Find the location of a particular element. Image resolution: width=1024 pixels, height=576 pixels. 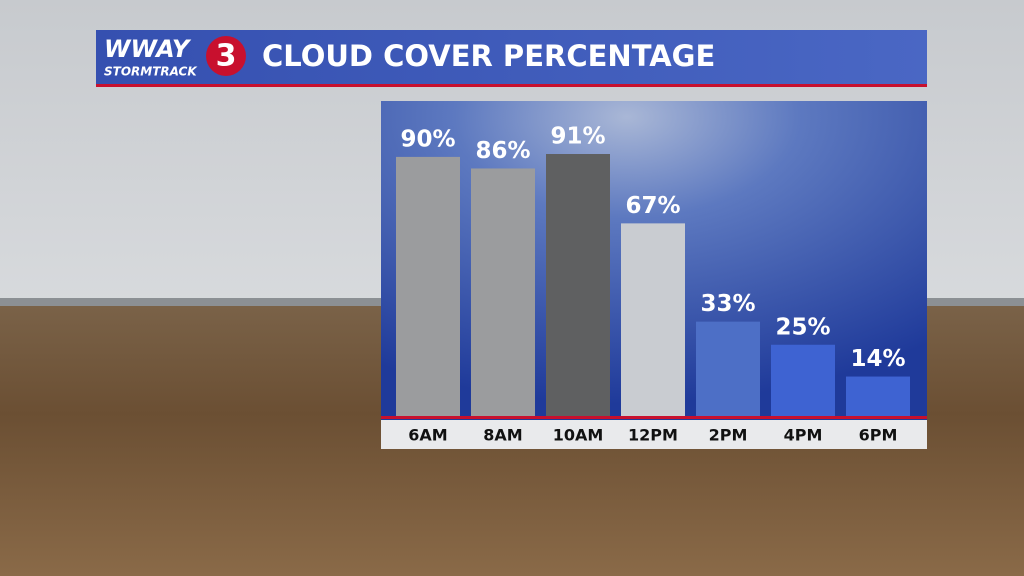

value-label: 33% is located at coordinates (727, 304).